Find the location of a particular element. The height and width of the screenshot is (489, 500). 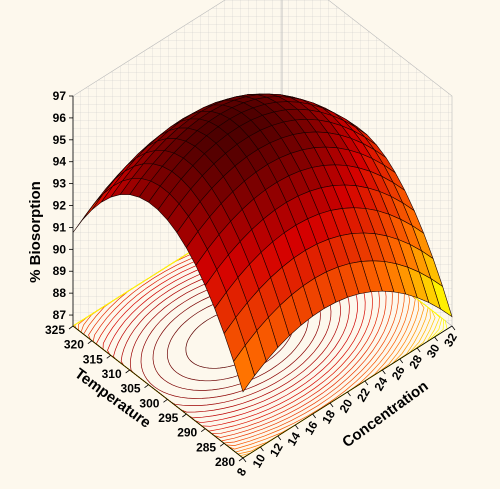

z-tick-label: 87 is located at coordinates (60, 315).